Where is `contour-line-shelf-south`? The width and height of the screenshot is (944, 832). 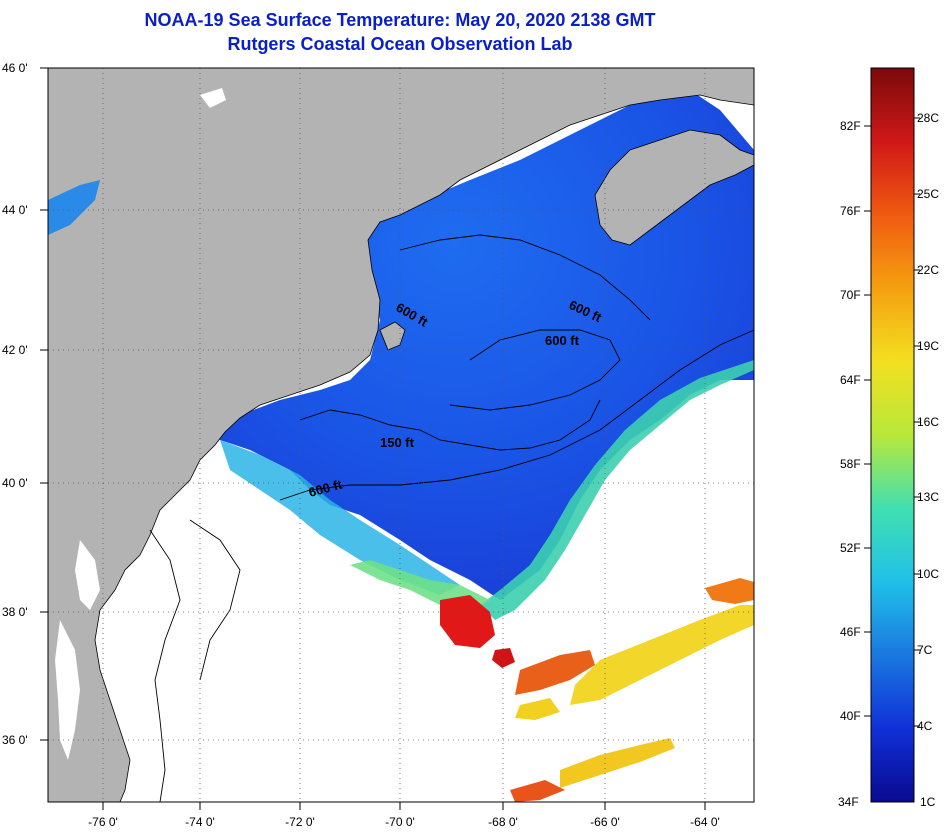 contour-line-shelf-south is located at coordinates (165, 666).